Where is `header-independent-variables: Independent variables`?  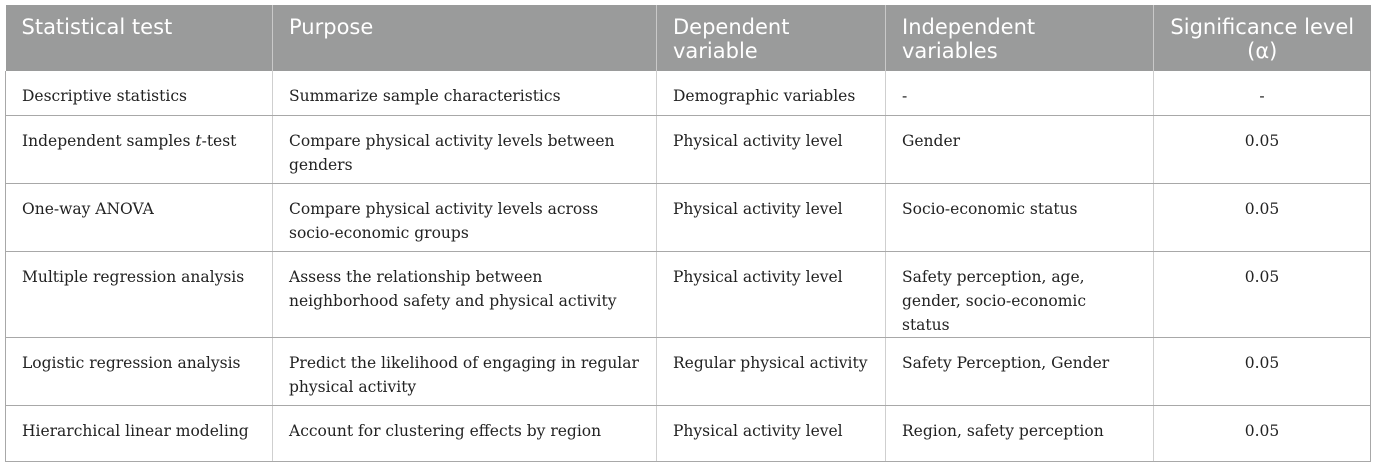 header-independent-variables: Independent variables is located at coordinates (1019, 38).